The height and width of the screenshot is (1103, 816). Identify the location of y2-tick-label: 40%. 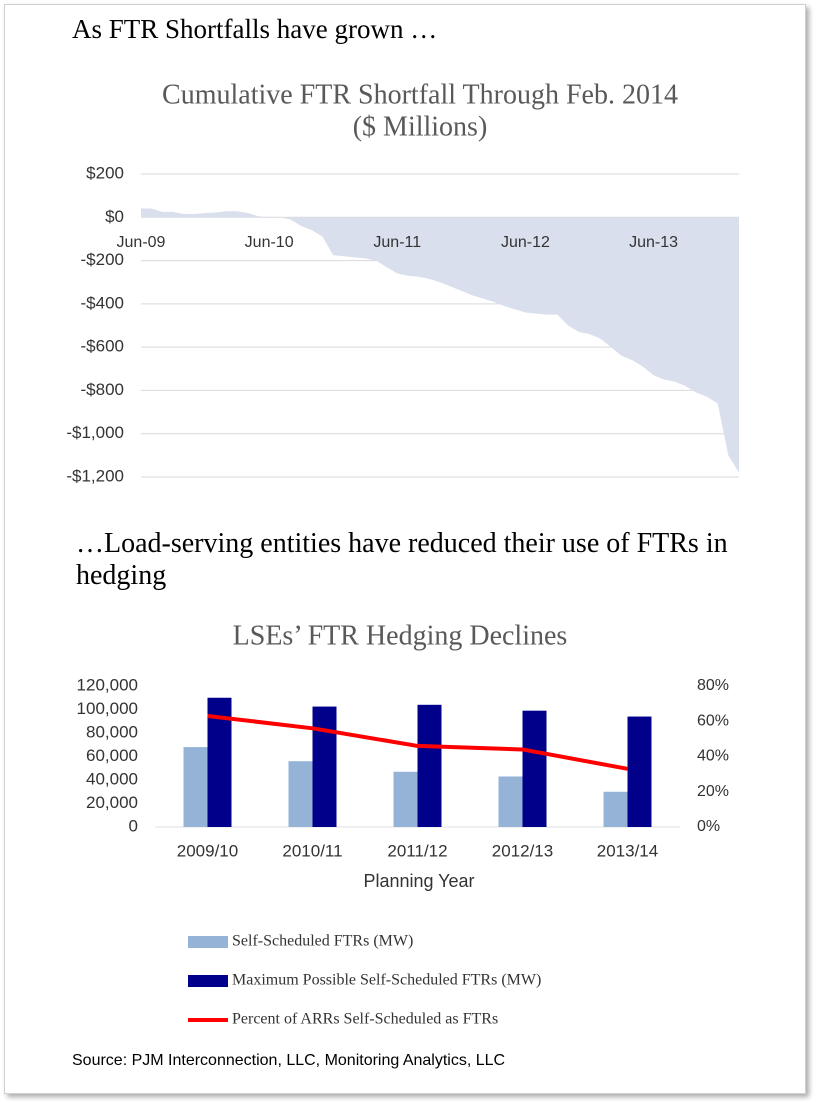
(713, 756).